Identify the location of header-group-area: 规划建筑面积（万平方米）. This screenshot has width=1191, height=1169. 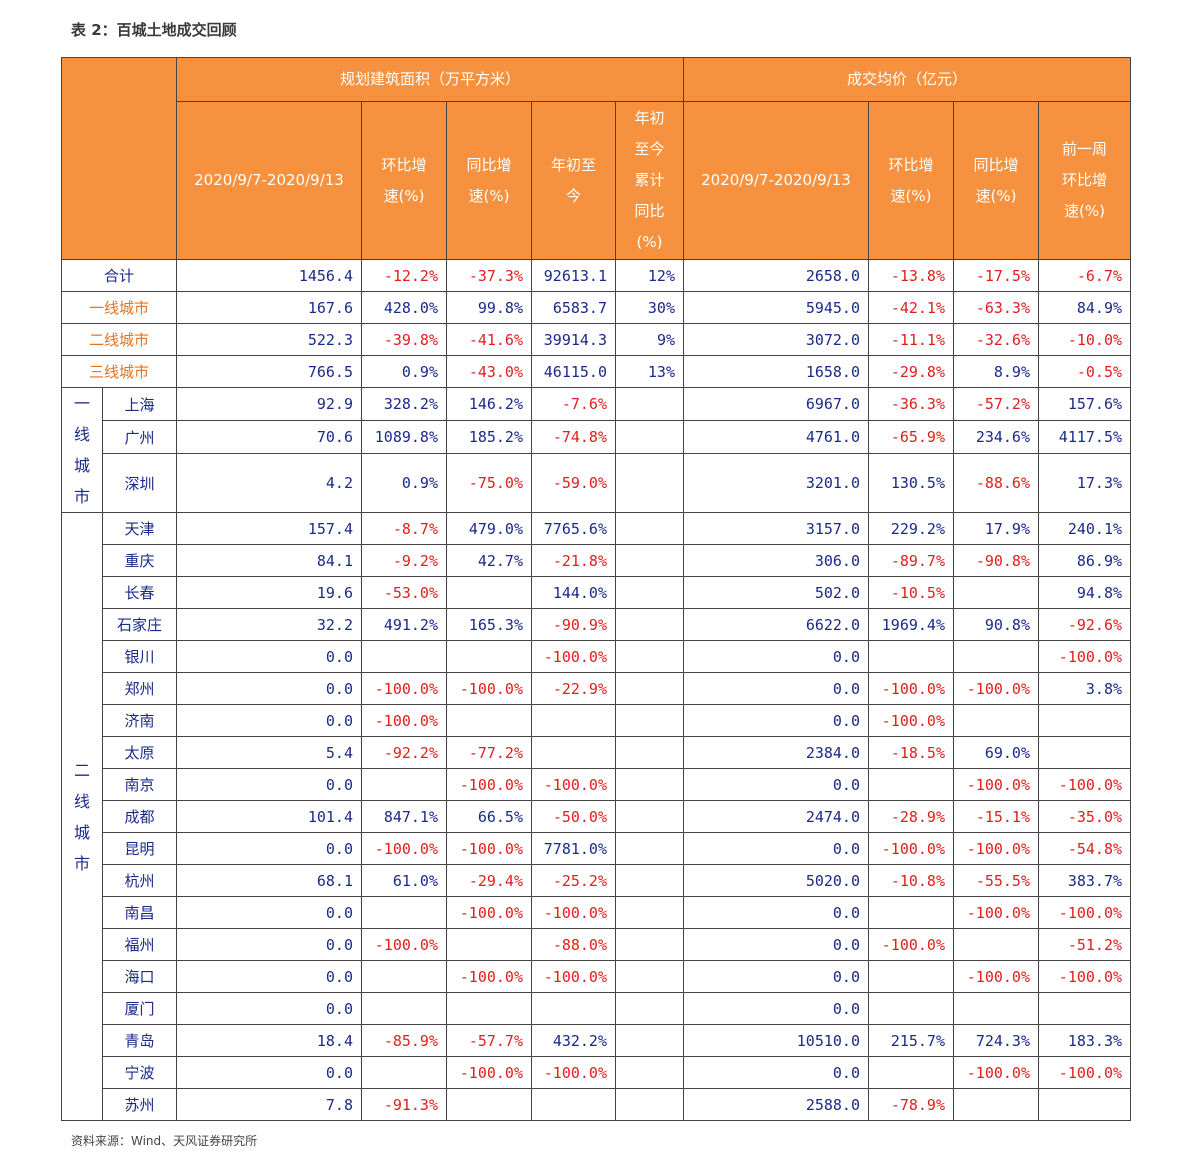
(430, 79).